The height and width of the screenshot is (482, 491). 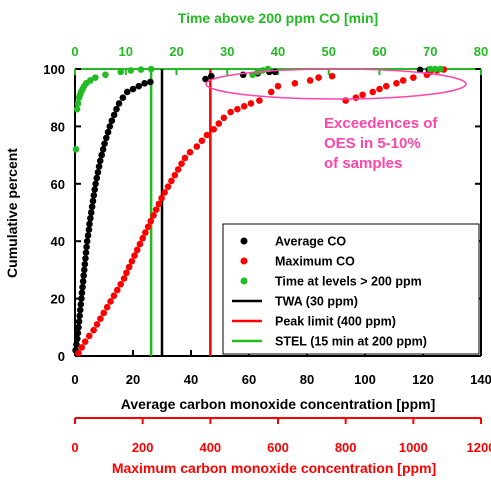 I want to click on second-bottom-x-tick-label: 1000, so click(x=413, y=447).